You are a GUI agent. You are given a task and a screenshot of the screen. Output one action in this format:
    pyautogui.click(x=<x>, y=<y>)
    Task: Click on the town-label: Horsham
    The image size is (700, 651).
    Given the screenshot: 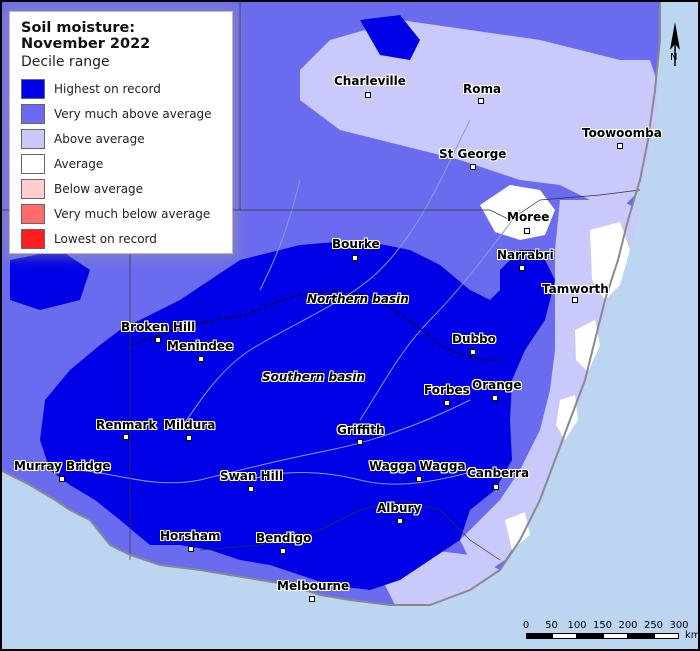 What is the action you would take?
    pyautogui.click(x=190, y=536)
    